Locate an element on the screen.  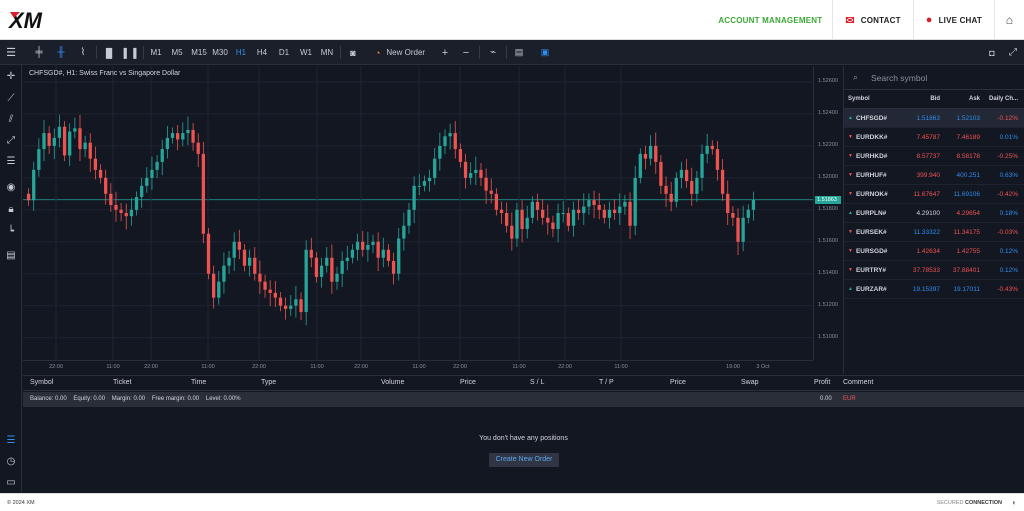
line-chart-type-button: ⌇ is located at coordinates (83, 52).